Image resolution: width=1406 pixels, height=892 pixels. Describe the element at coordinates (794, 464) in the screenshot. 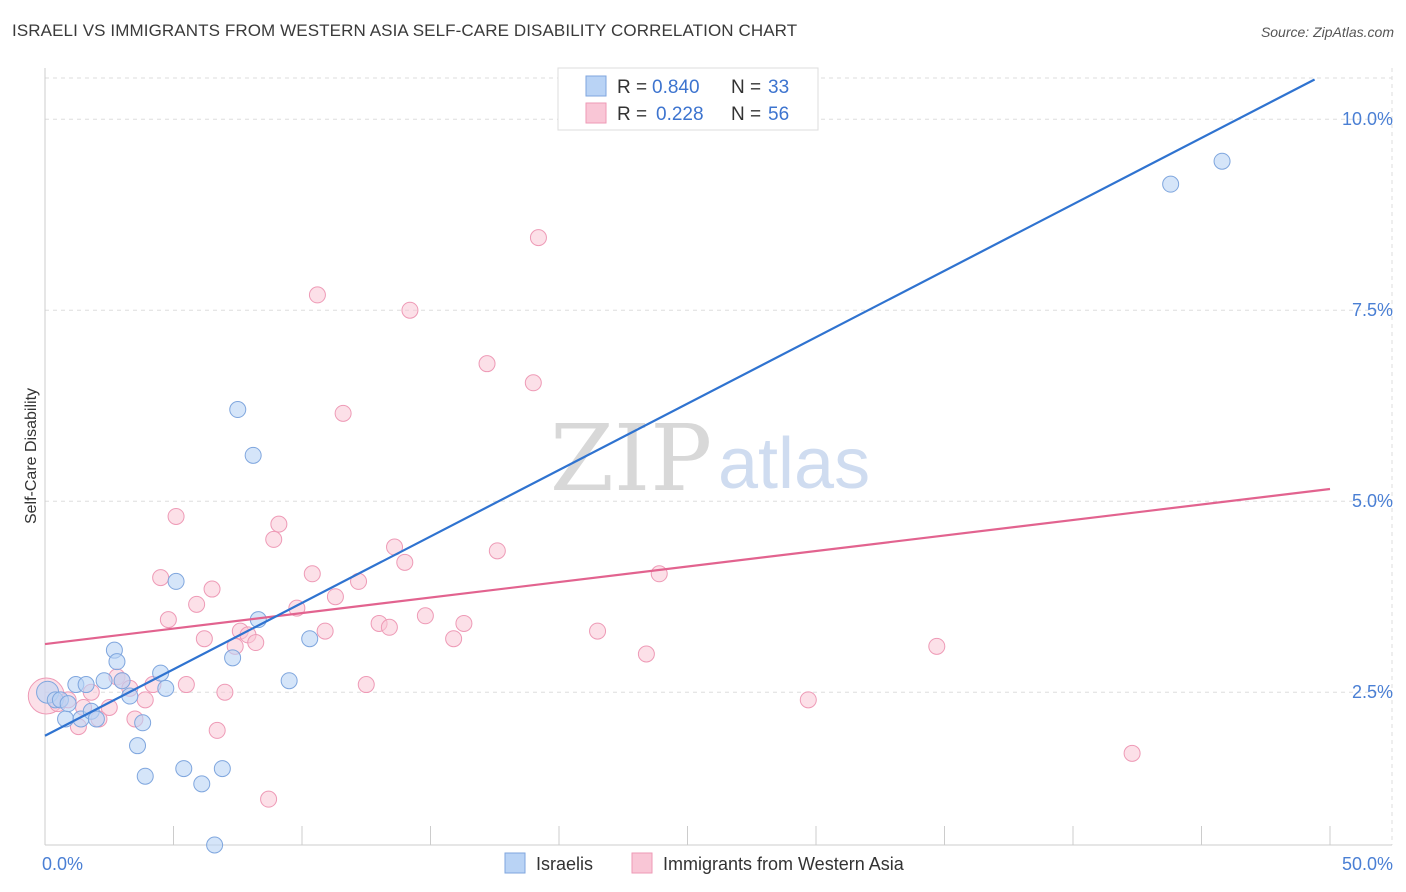

I see `watermark-atlas: atlas` at that location.